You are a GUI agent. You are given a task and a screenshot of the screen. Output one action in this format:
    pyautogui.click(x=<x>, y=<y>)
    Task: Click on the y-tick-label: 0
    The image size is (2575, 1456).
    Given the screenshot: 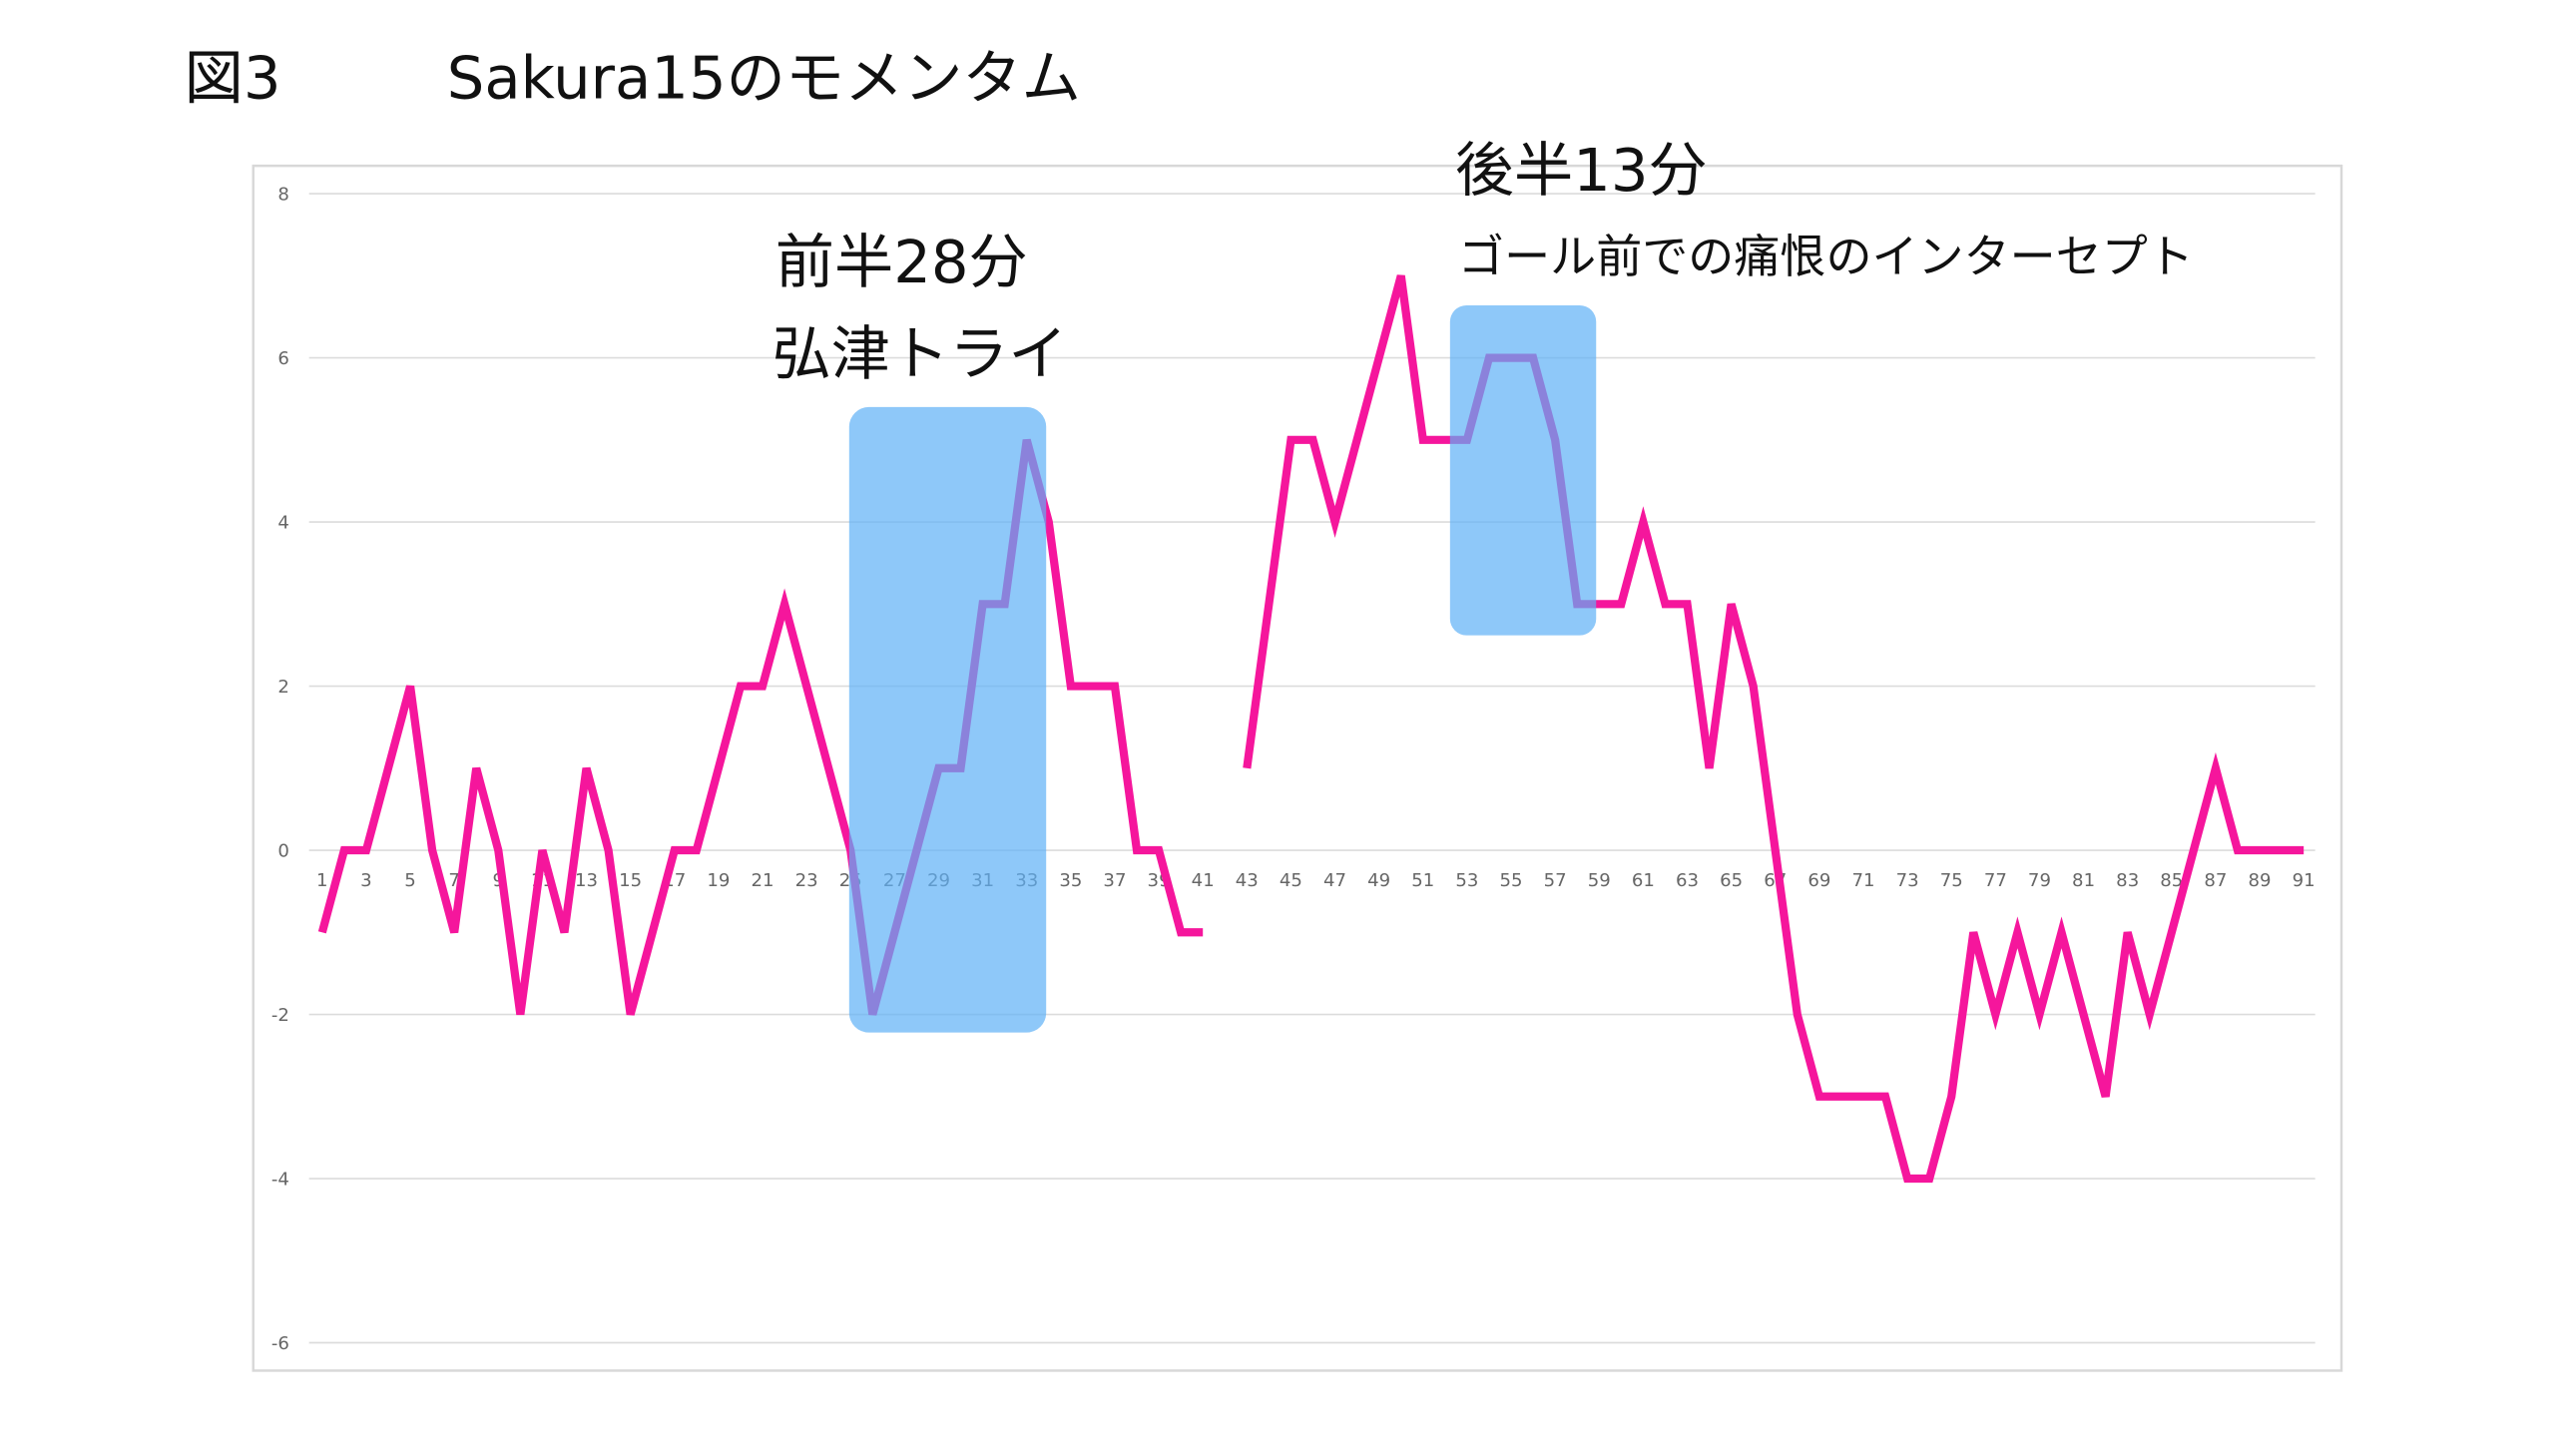 What is the action you would take?
    pyautogui.click(x=283, y=851)
    